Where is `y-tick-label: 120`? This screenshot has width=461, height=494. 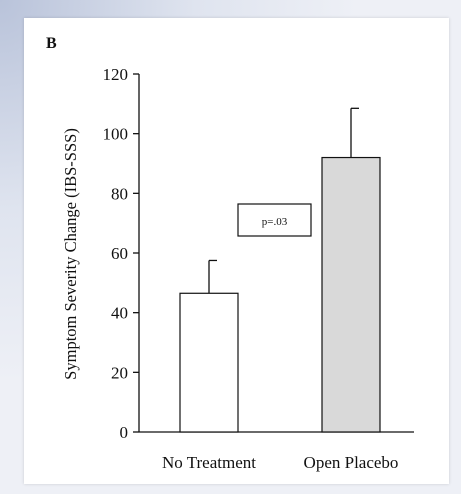 y-tick-label: 120 is located at coordinates (116, 74).